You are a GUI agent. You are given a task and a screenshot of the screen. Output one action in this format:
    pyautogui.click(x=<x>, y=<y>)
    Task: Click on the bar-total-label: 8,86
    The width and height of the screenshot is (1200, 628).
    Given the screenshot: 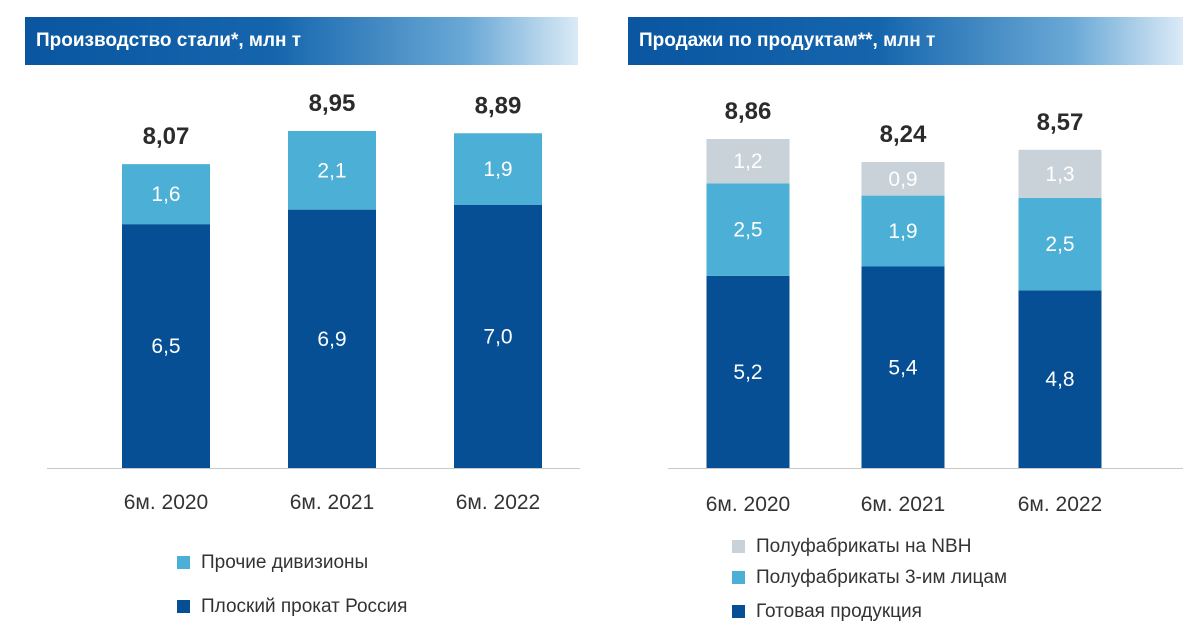 What is the action you would take?
    pyautogui.click(x=748, y=111)
    